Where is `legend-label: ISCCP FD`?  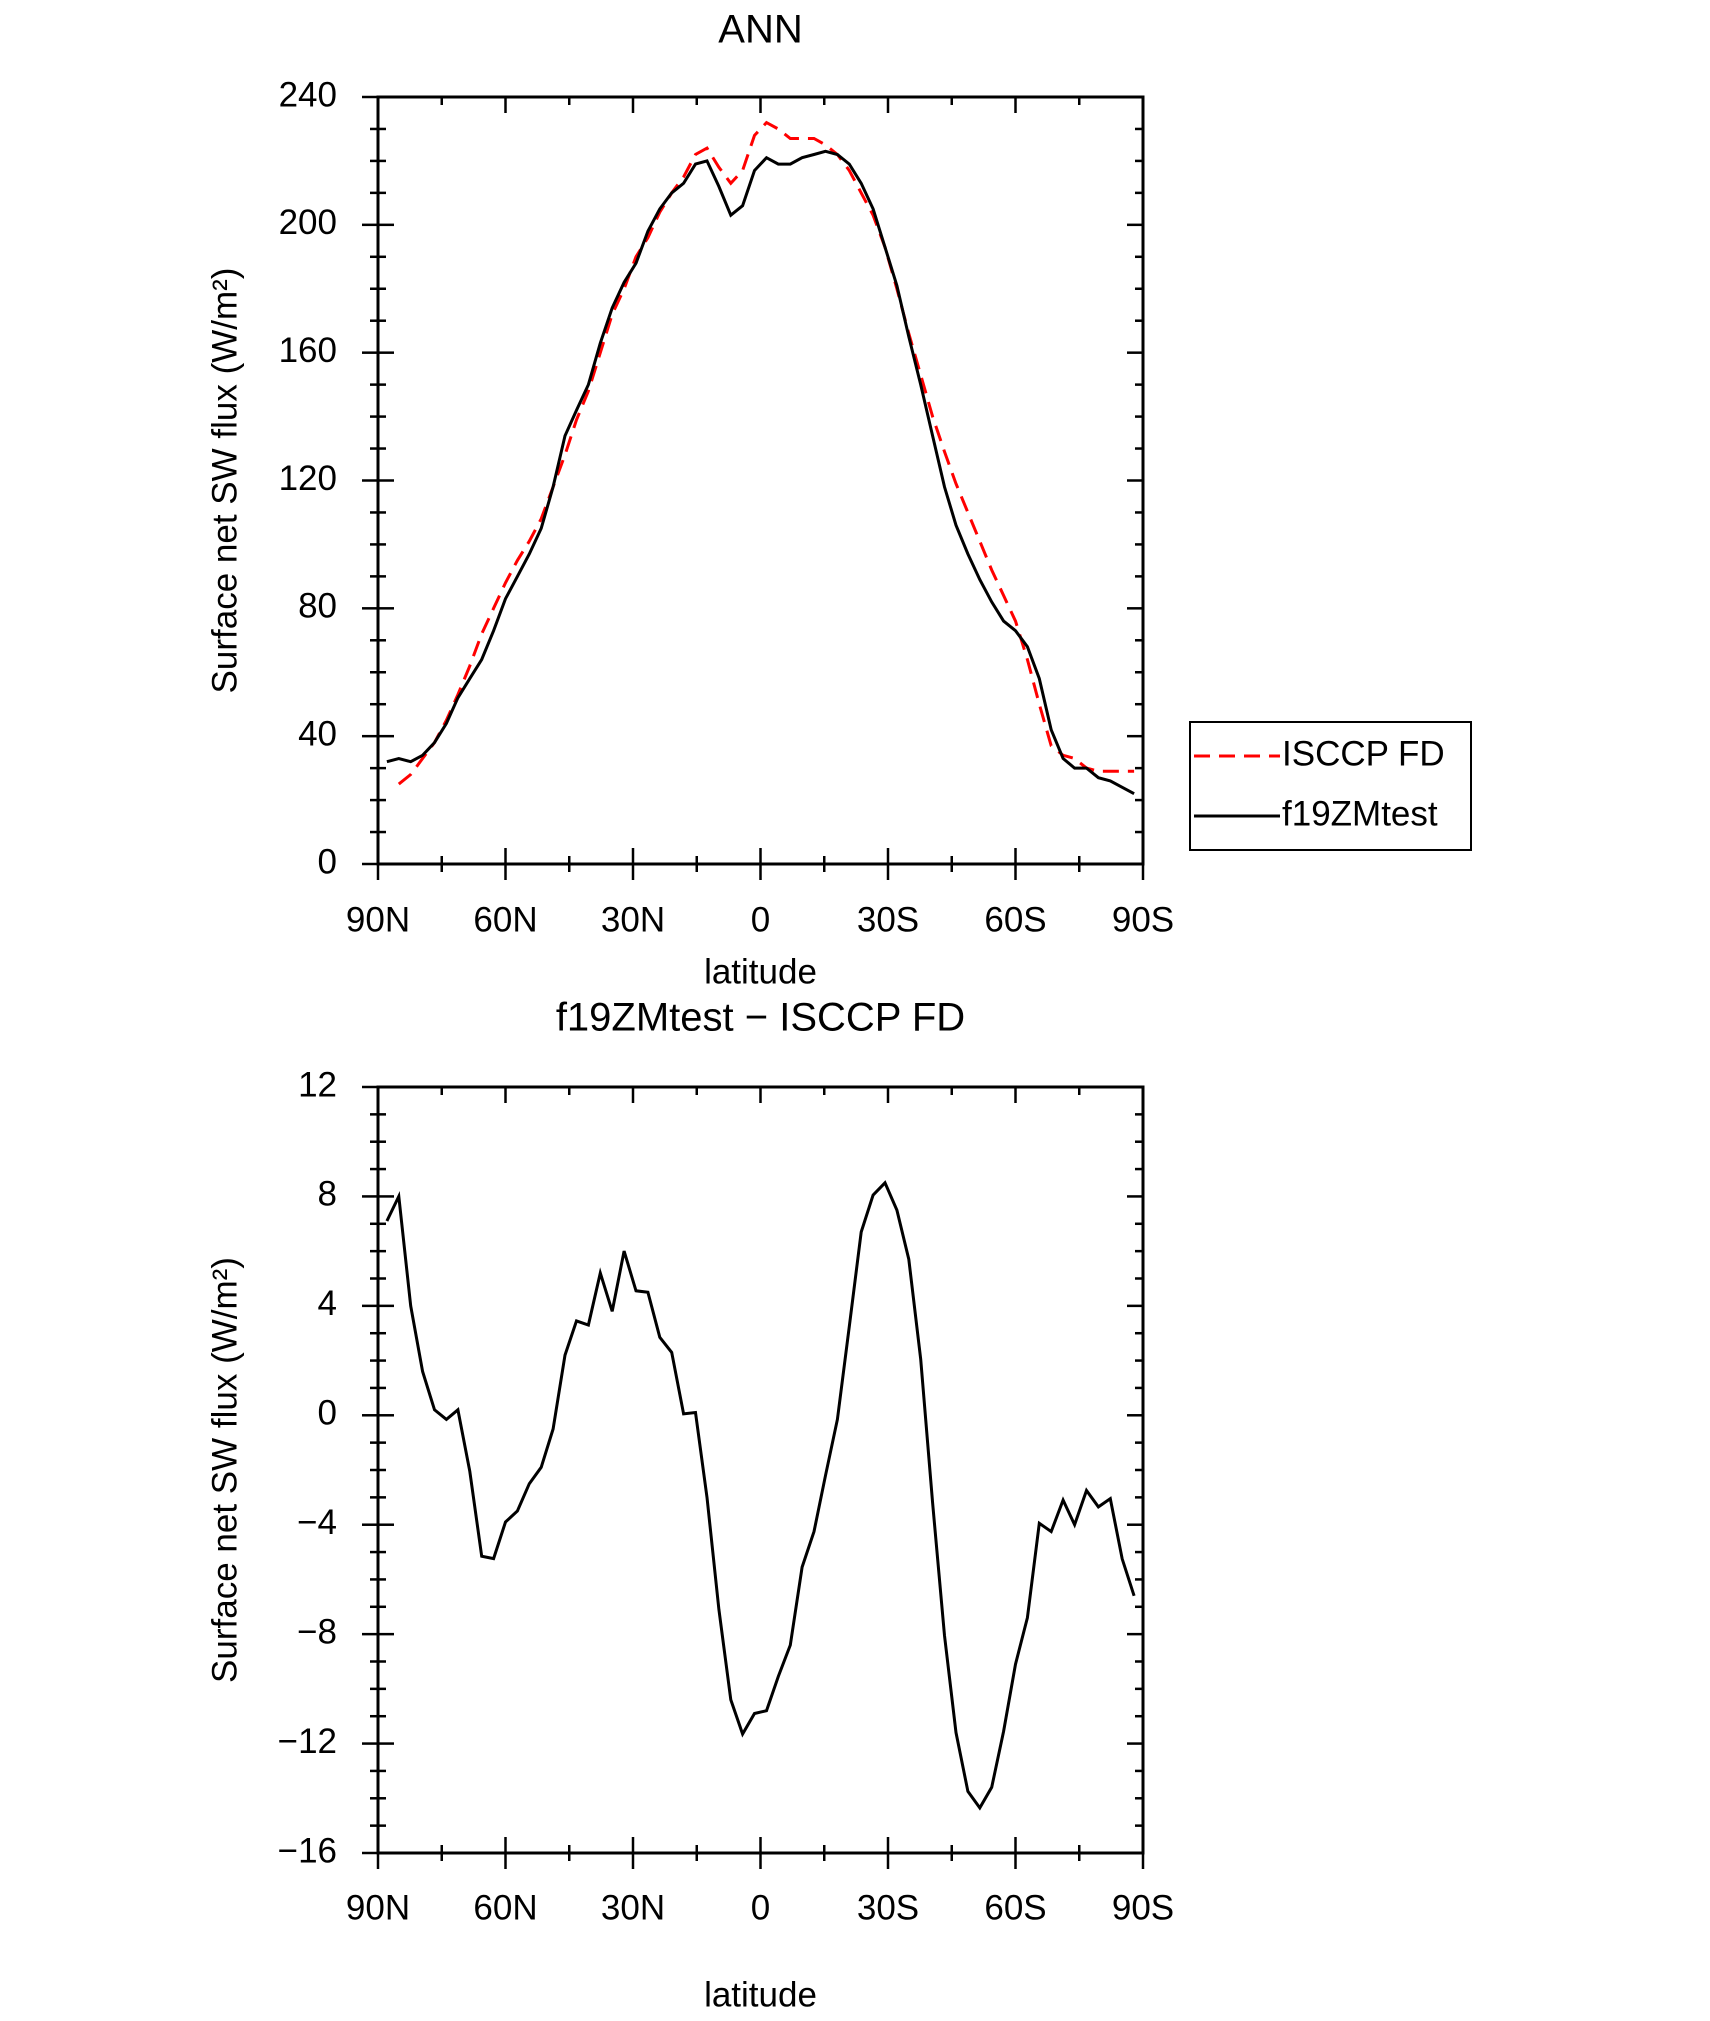
legend-label: ISCCP FD is located at coordinates (1363, 753).